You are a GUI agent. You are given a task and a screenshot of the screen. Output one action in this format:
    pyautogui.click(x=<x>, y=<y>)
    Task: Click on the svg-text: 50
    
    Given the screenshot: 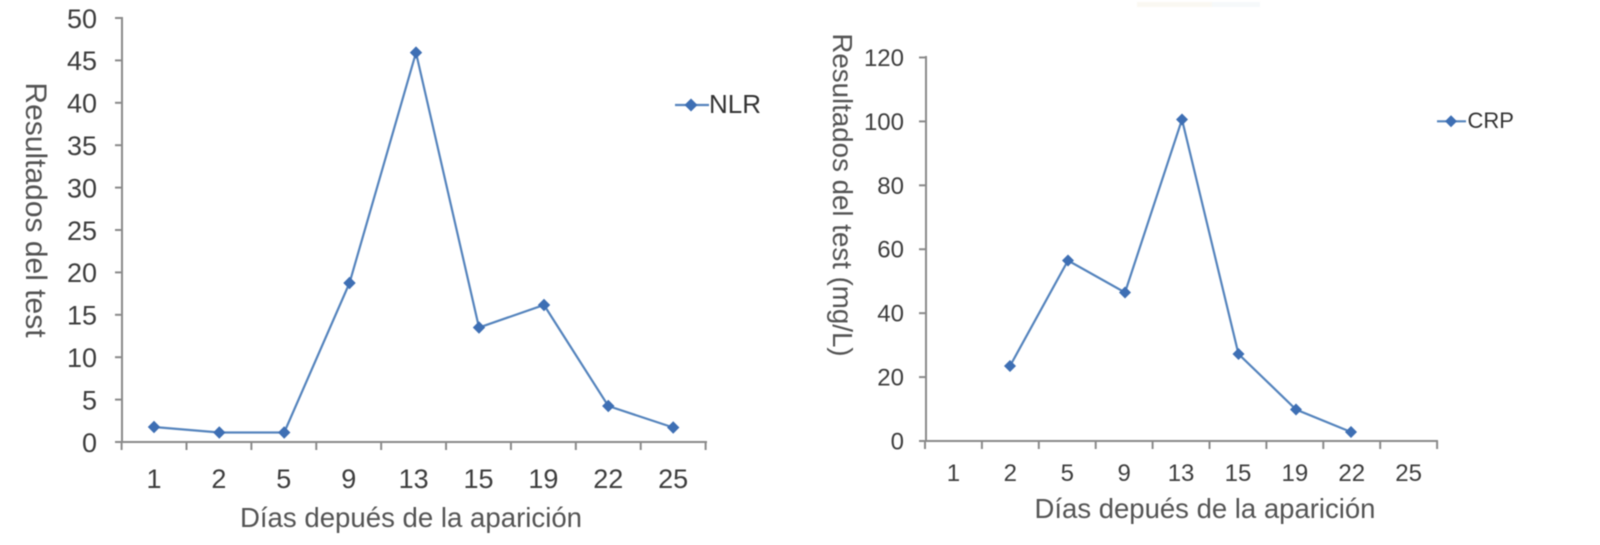 What is the action you would take?
    pyautogui.click(x=82, y=19)
    